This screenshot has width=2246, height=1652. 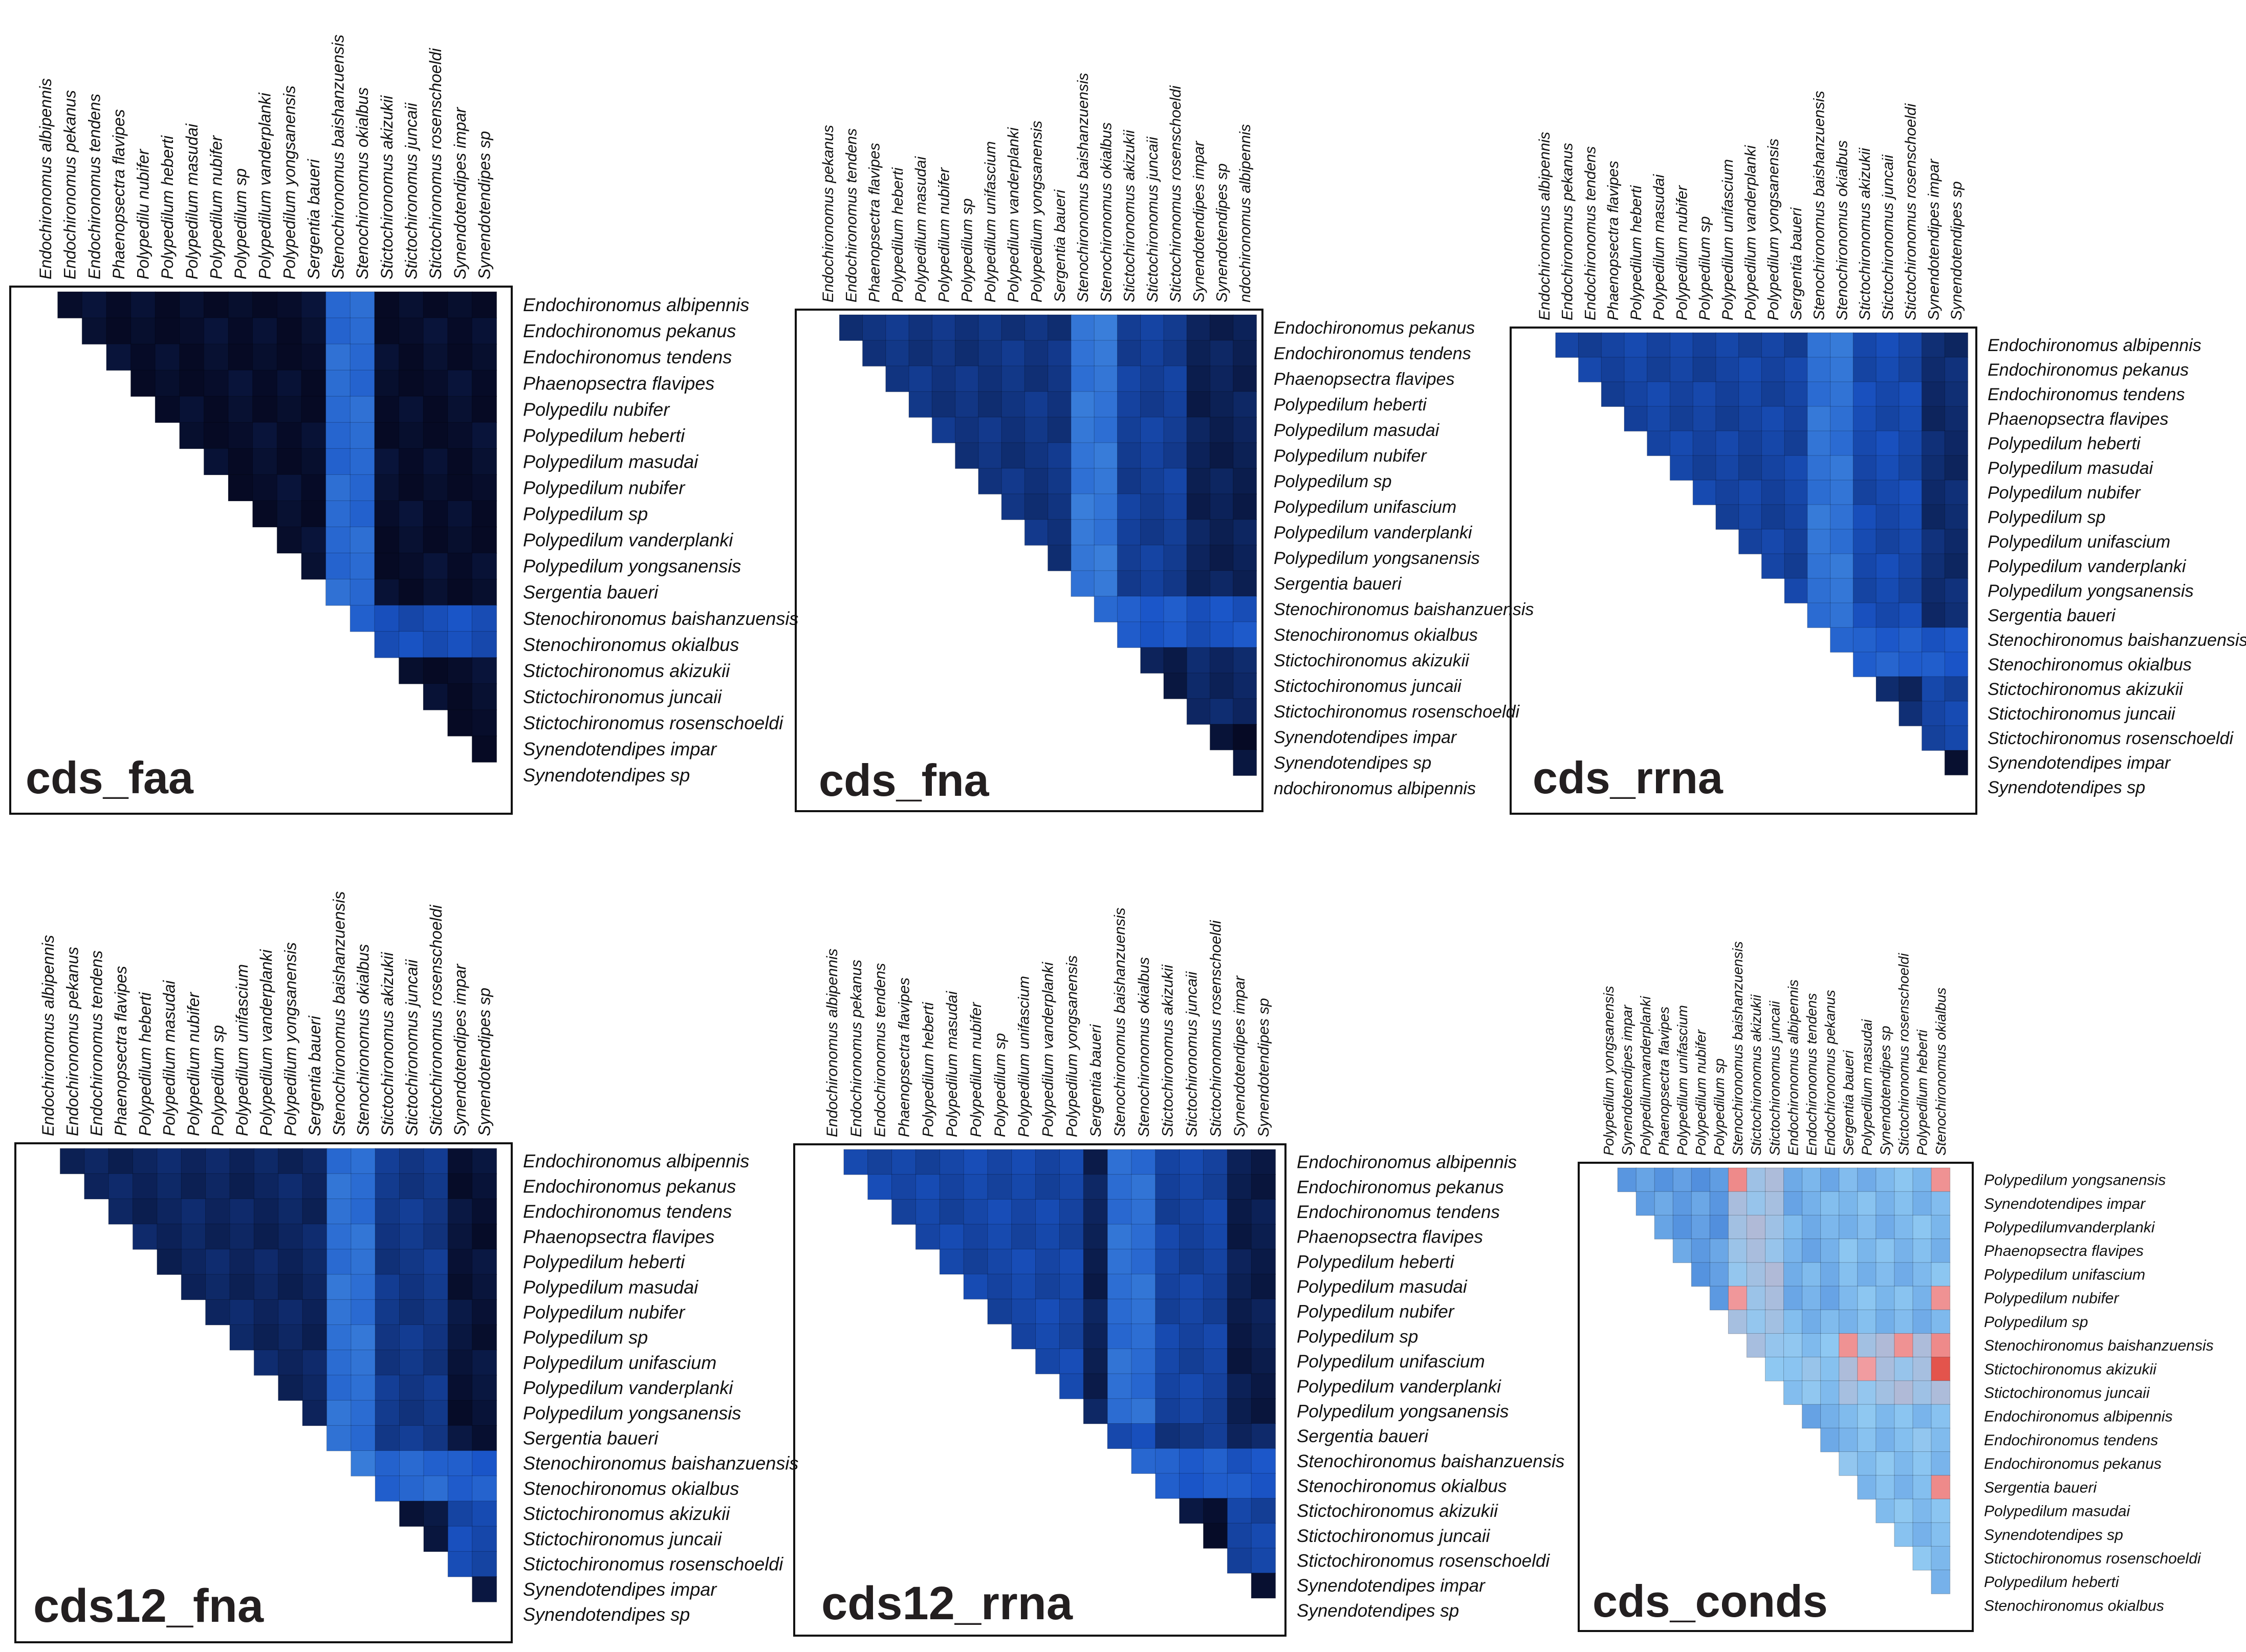 What do you see at coordinates (2064, 493) in the screenshot?
I see `row-label-polypedilum-nubifer: Polypedilum nubifer` at bounding box center [2064, 493].